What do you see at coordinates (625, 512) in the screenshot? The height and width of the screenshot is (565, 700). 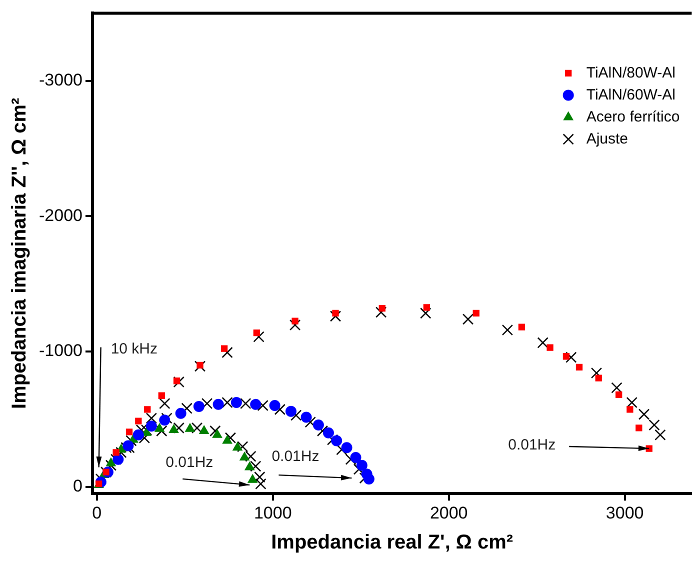 I see `x-tick-label: 3000` at bounding box center [625, 512].